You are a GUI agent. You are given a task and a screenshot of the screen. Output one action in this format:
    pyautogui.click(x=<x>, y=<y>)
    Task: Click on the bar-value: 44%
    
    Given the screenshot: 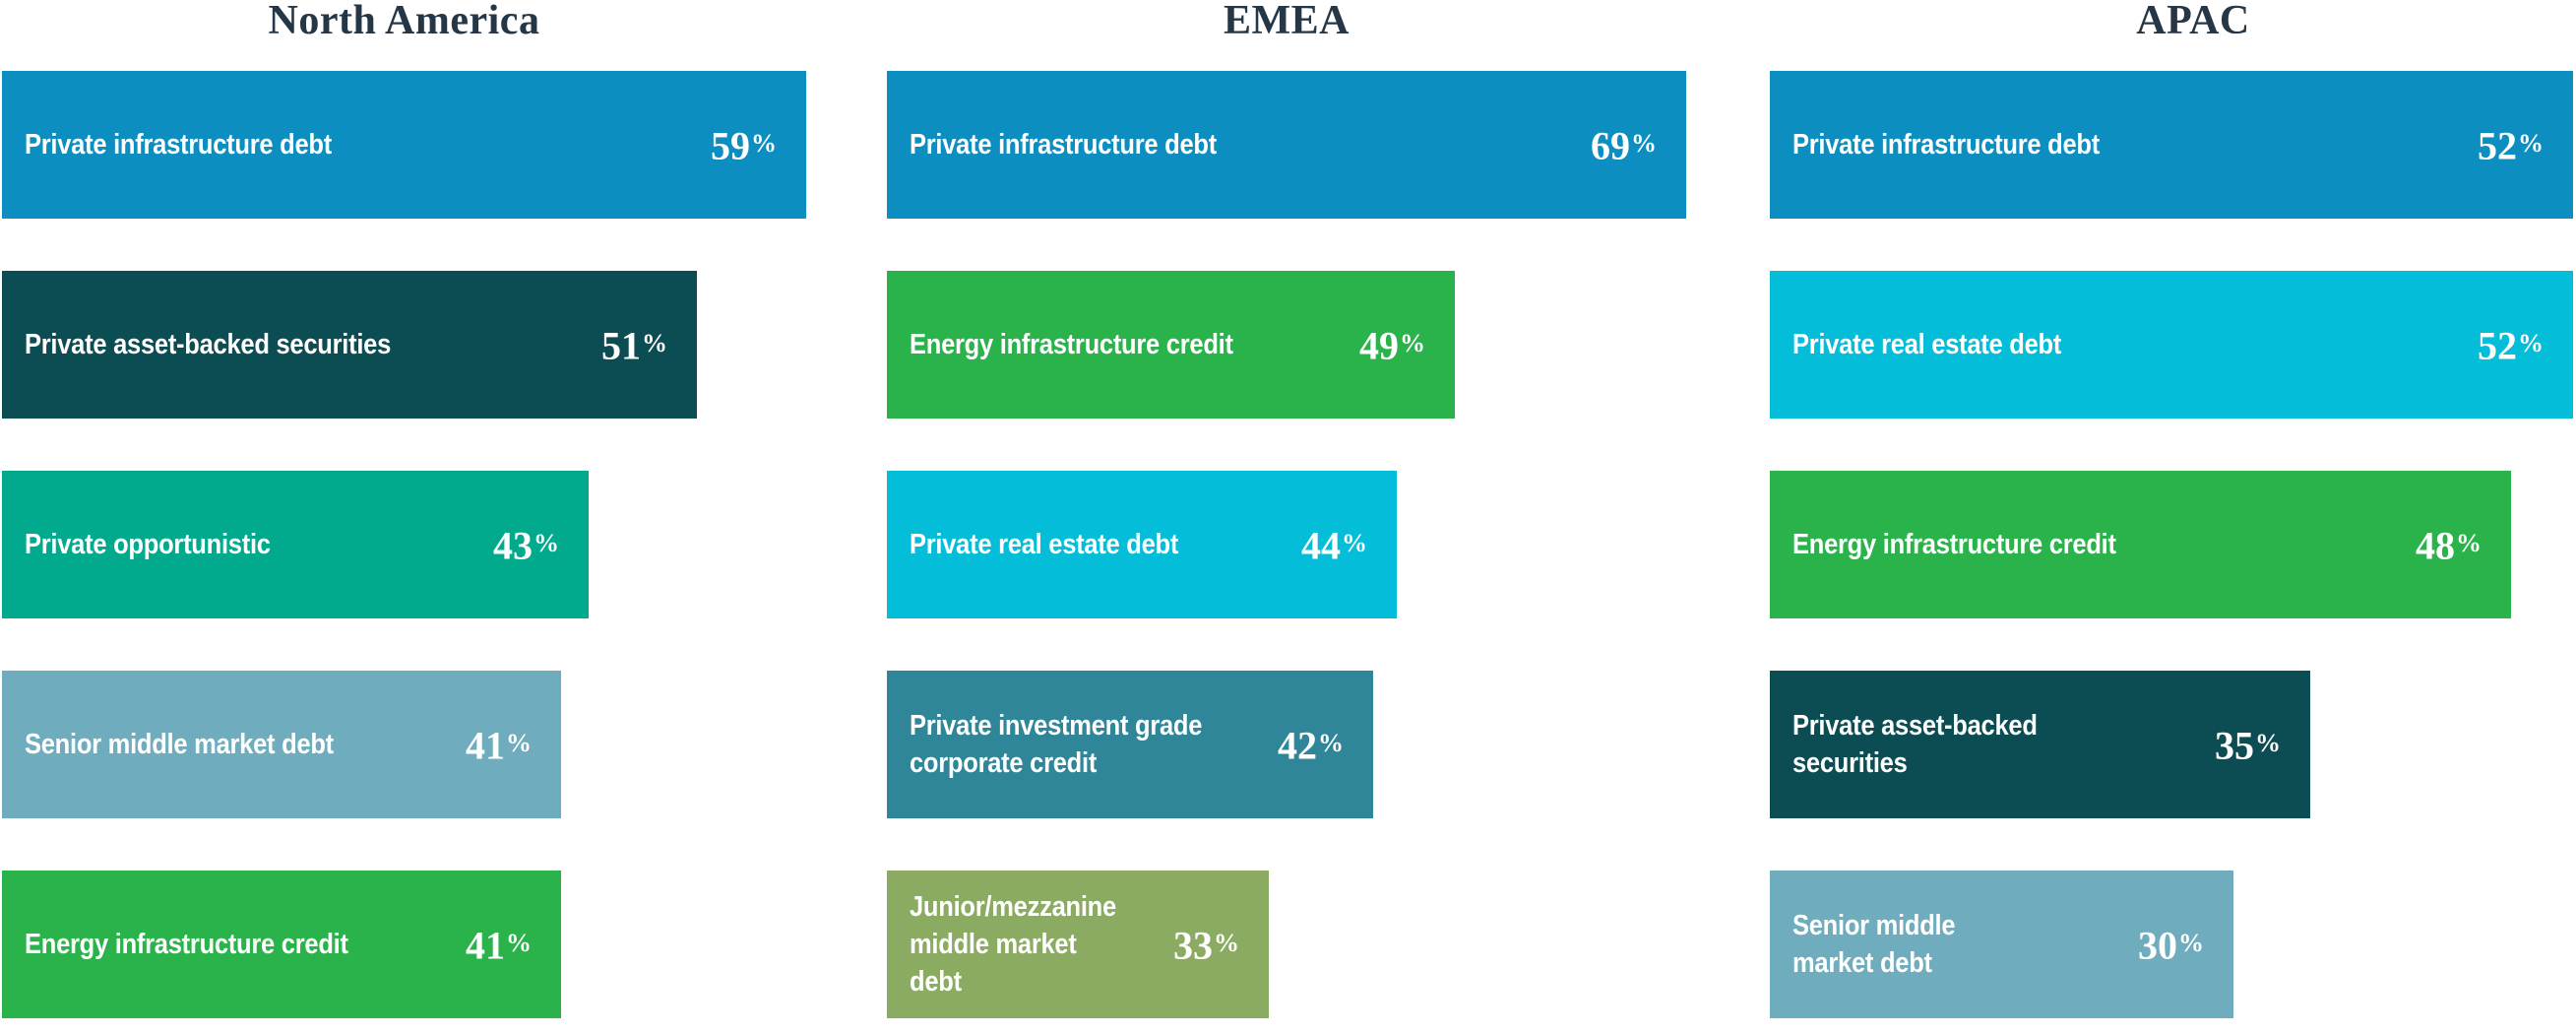 What is the action you would take?
    pyautogui.click(x=1334, y=545)
    